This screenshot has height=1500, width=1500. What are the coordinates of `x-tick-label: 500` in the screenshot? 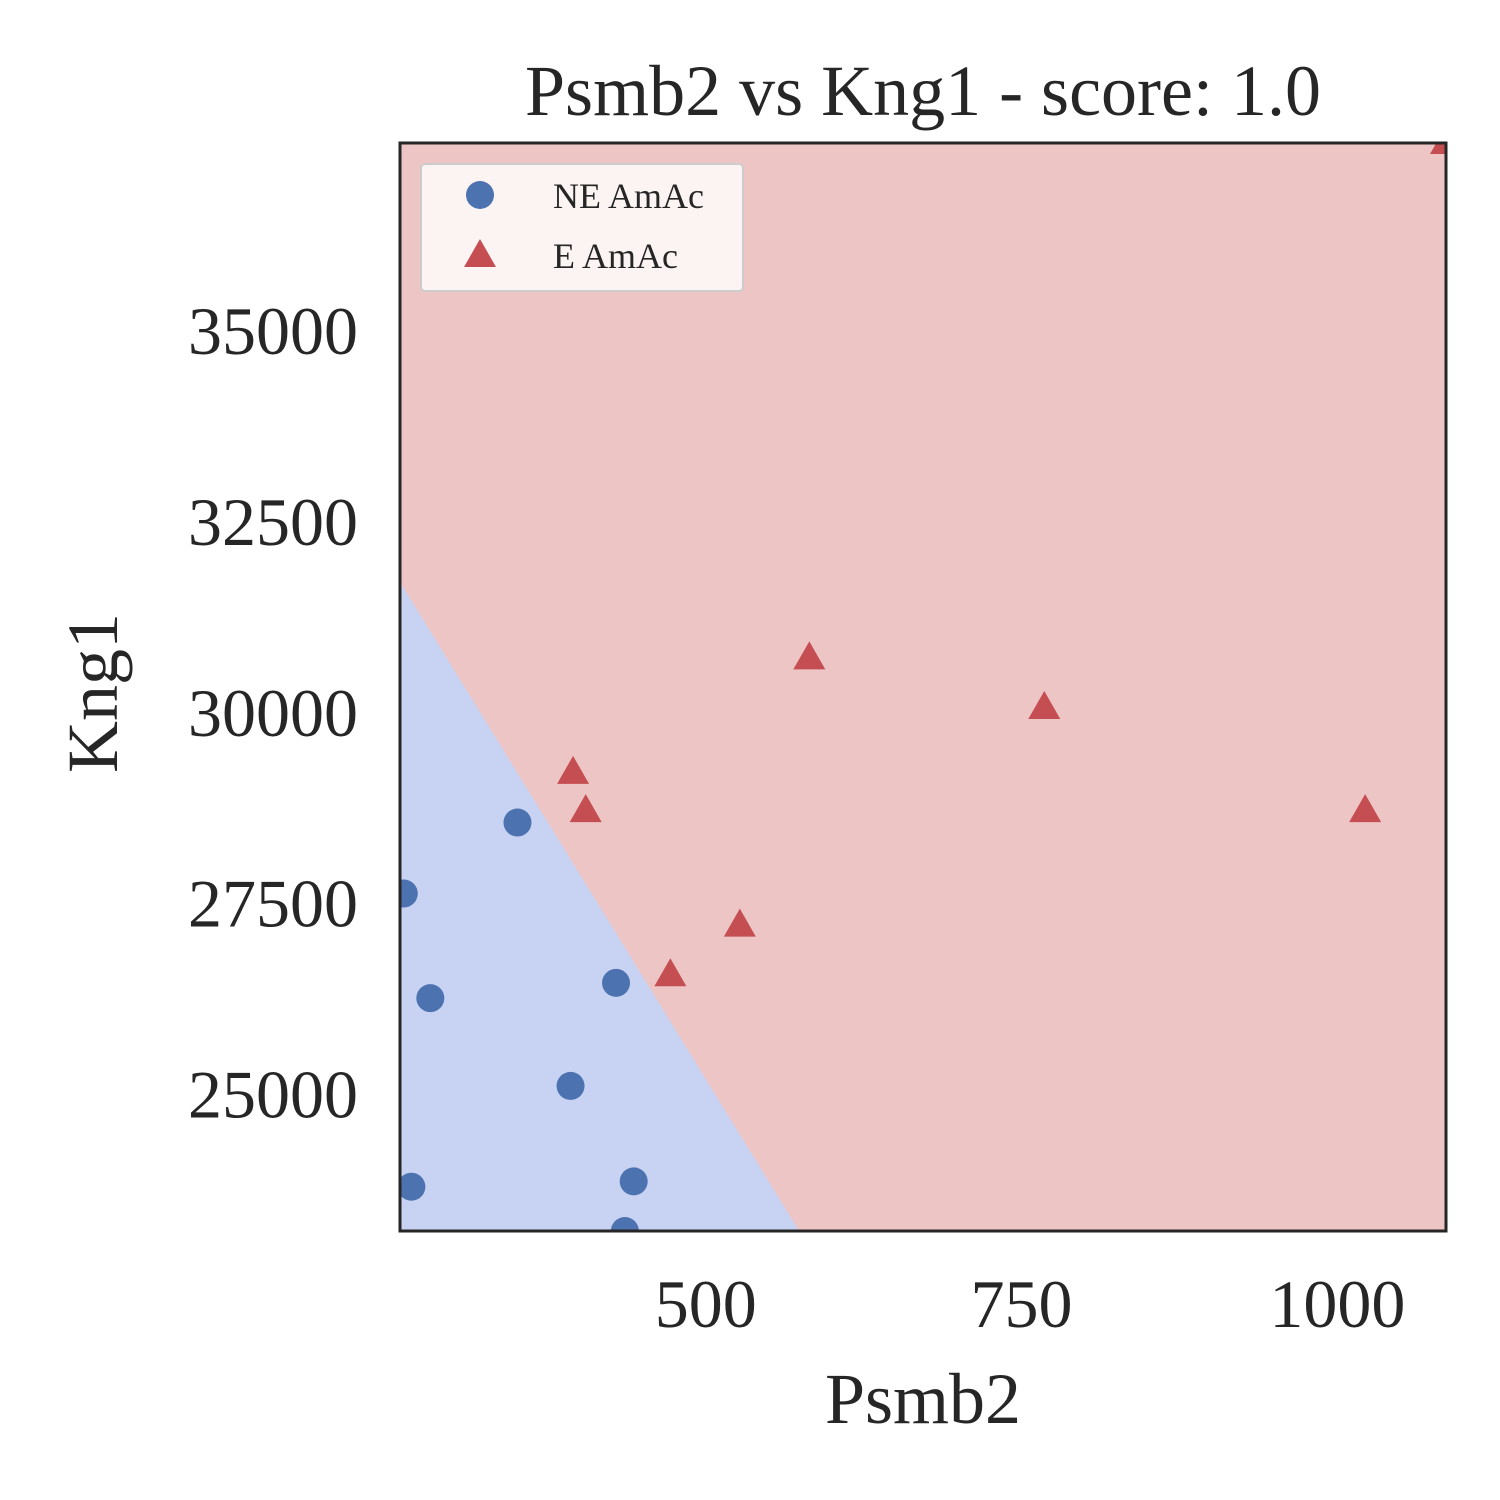 It's located at (706, 1304).